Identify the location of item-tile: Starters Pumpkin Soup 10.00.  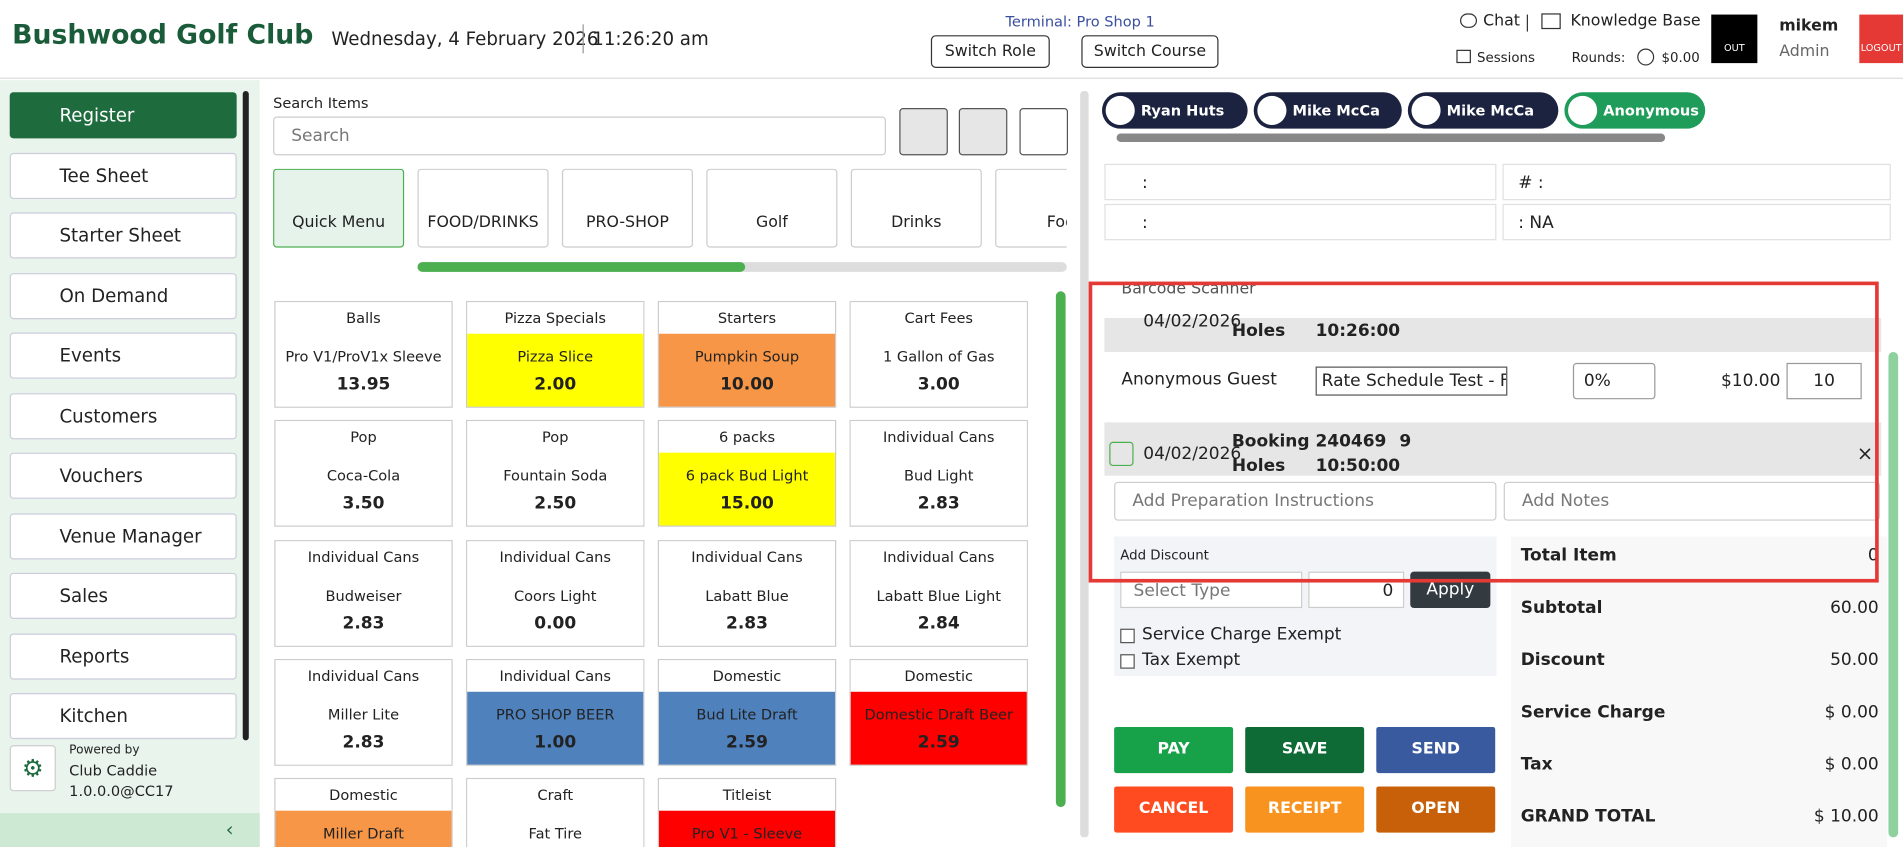
(747, 354).